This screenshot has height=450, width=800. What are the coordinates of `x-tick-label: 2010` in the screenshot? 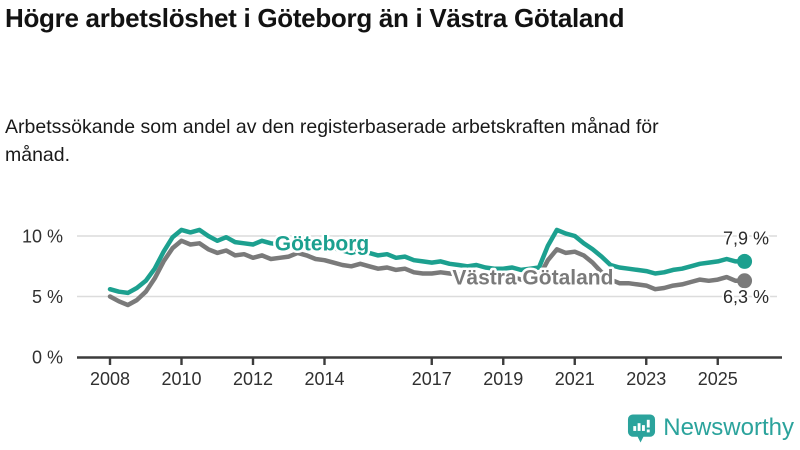 It's located at (181, 379).